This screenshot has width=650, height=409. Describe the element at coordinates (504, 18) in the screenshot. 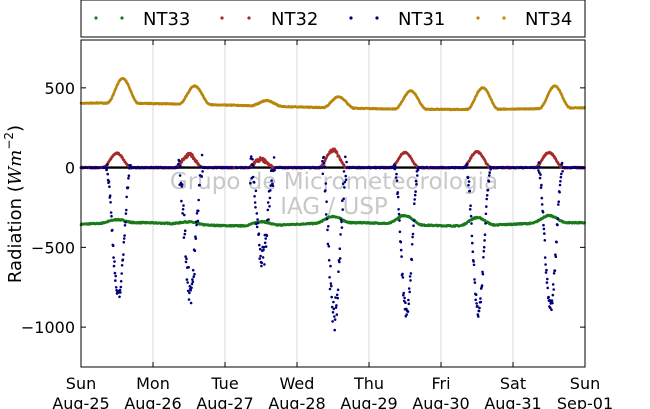

I see `legend-marker-nt34-b` at that location.